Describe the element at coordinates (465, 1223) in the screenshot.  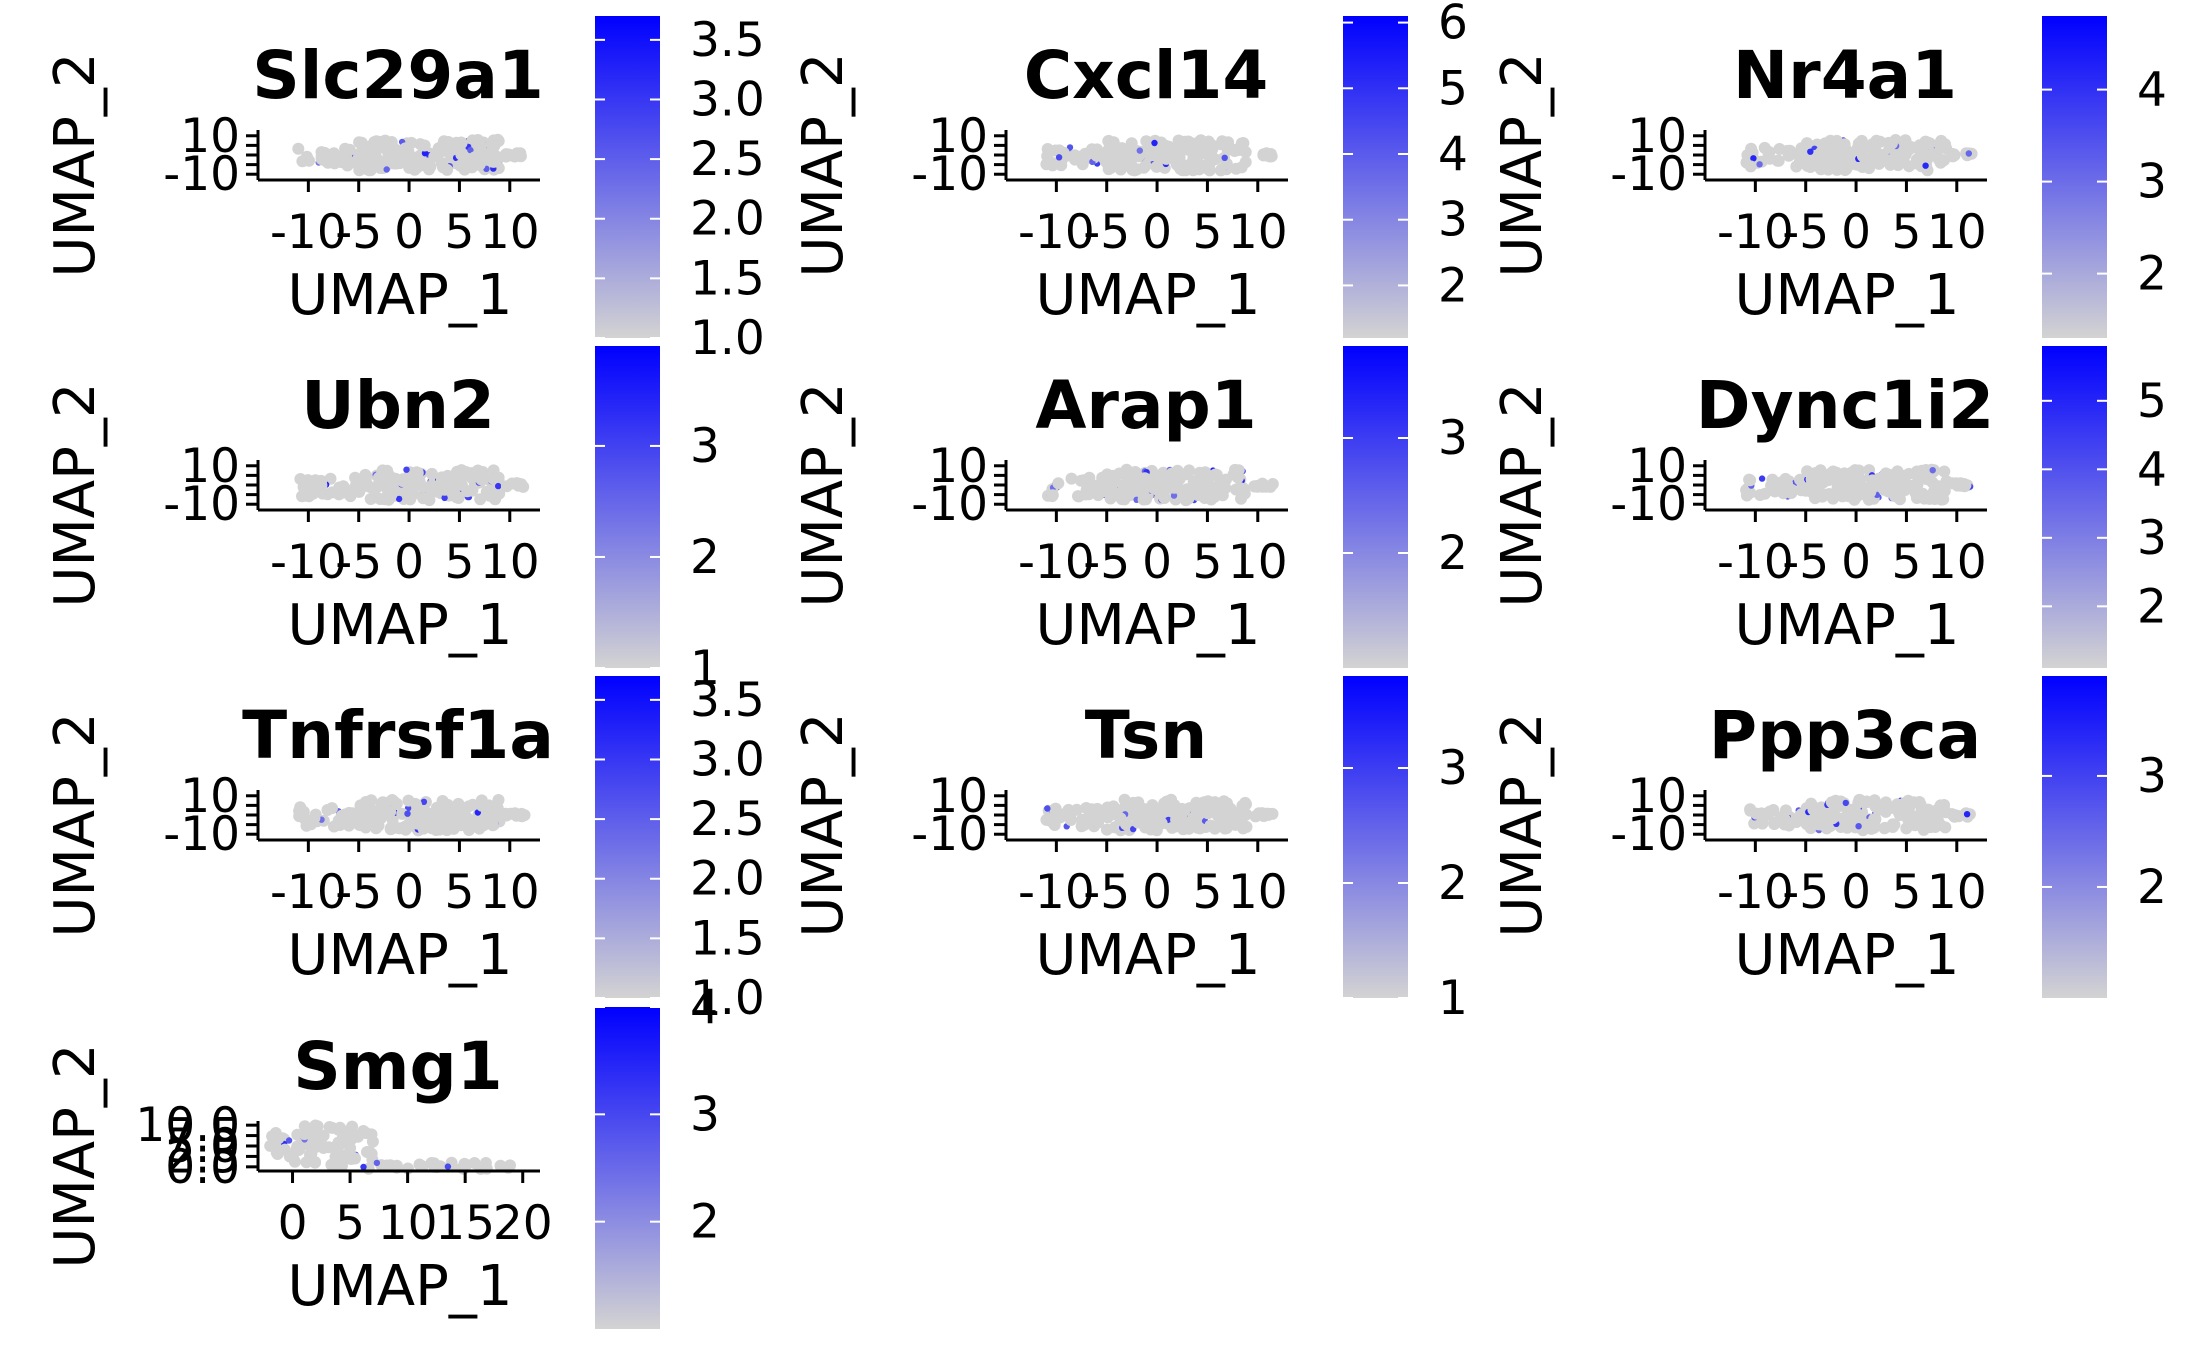
I see `x-tick-label: 15` at that location.